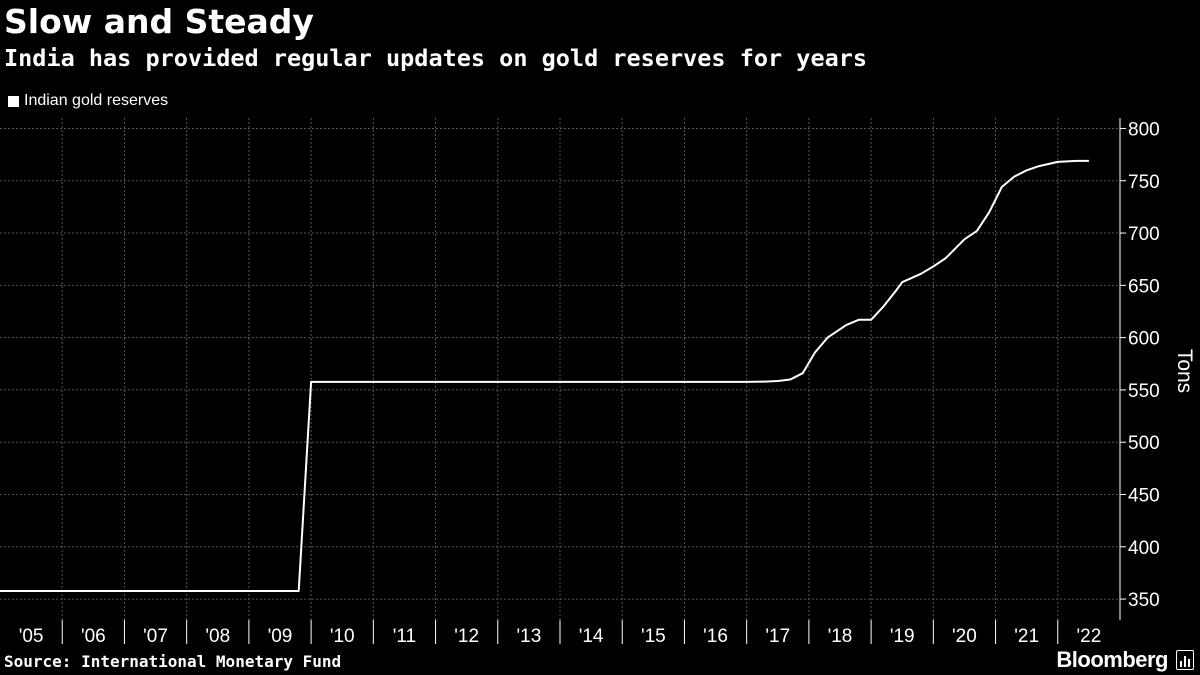 The image size is (1200, 675). Describe the element at coordinates (280, 636) in the screenshot. I see `x-tick-label: '09` at that location.